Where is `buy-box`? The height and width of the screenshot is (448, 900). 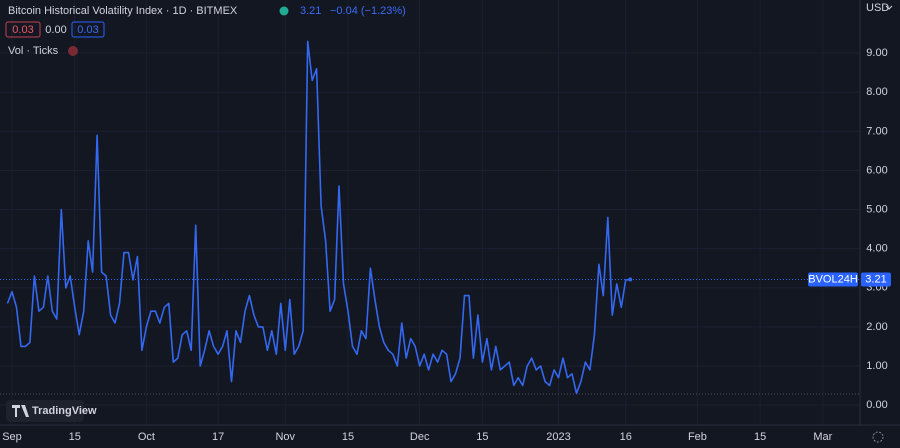
buy-box is located at coordinates (88, 29).